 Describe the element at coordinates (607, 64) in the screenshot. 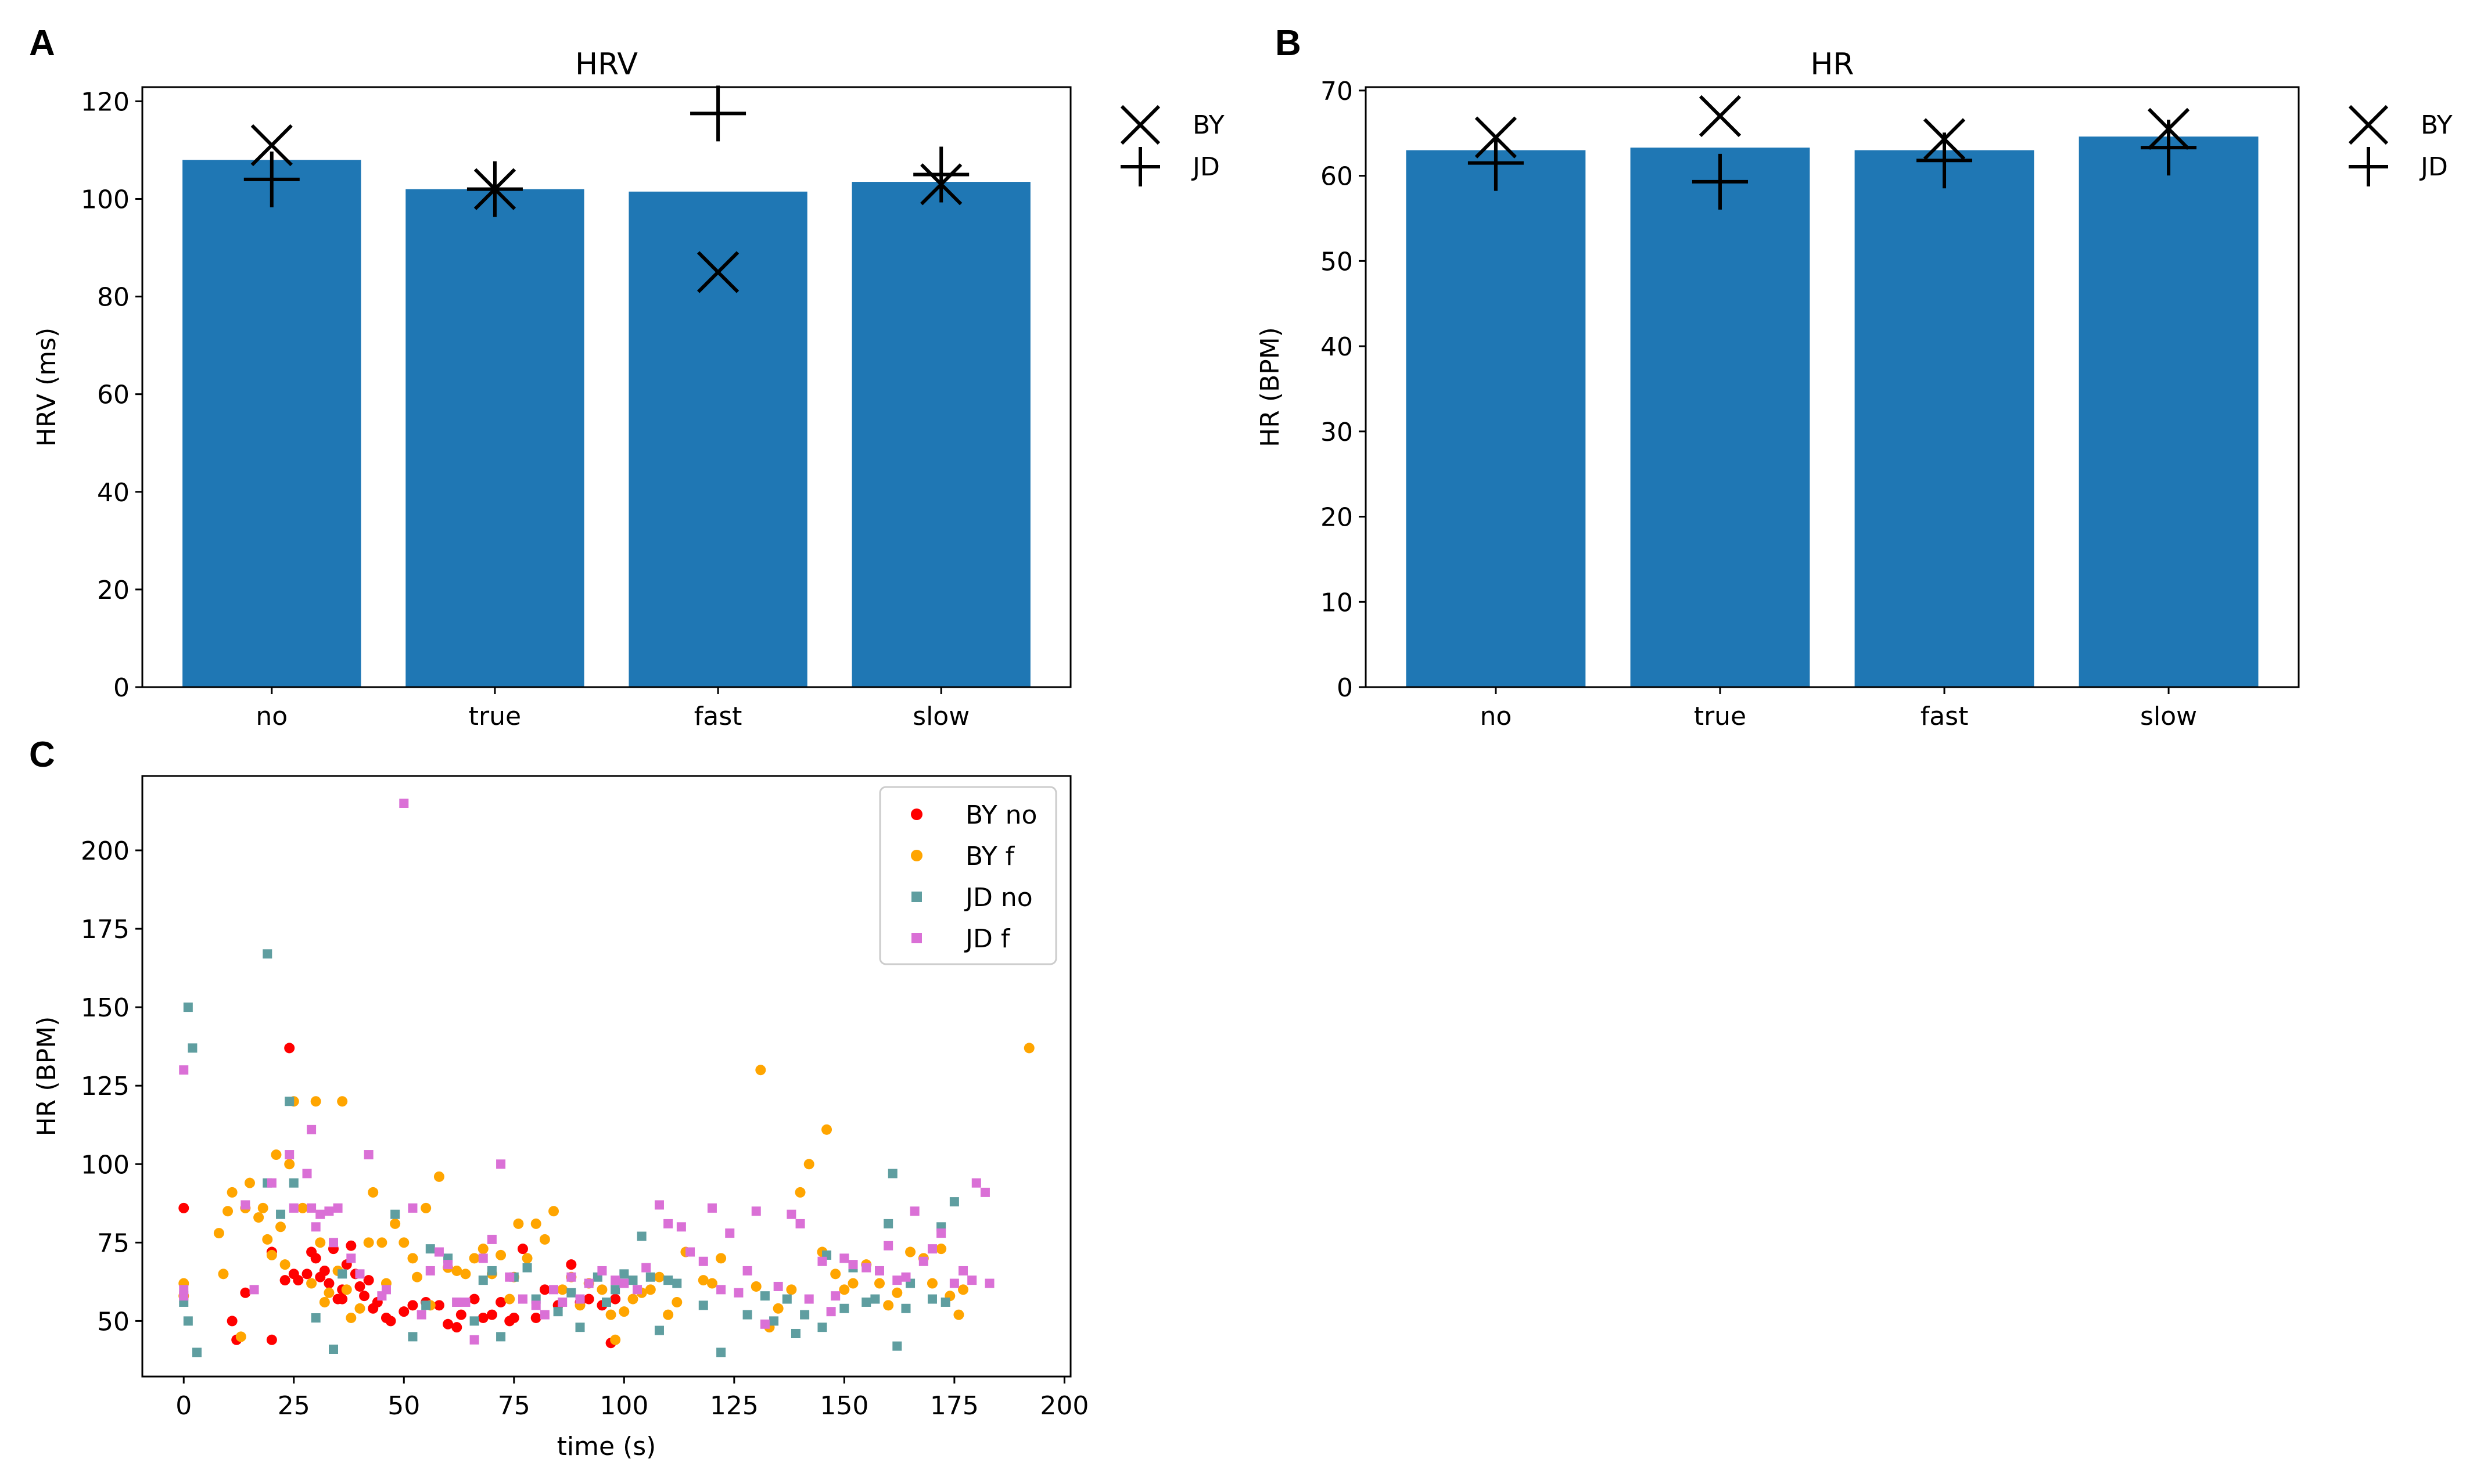

I see `chart-title: HRV` at that location.